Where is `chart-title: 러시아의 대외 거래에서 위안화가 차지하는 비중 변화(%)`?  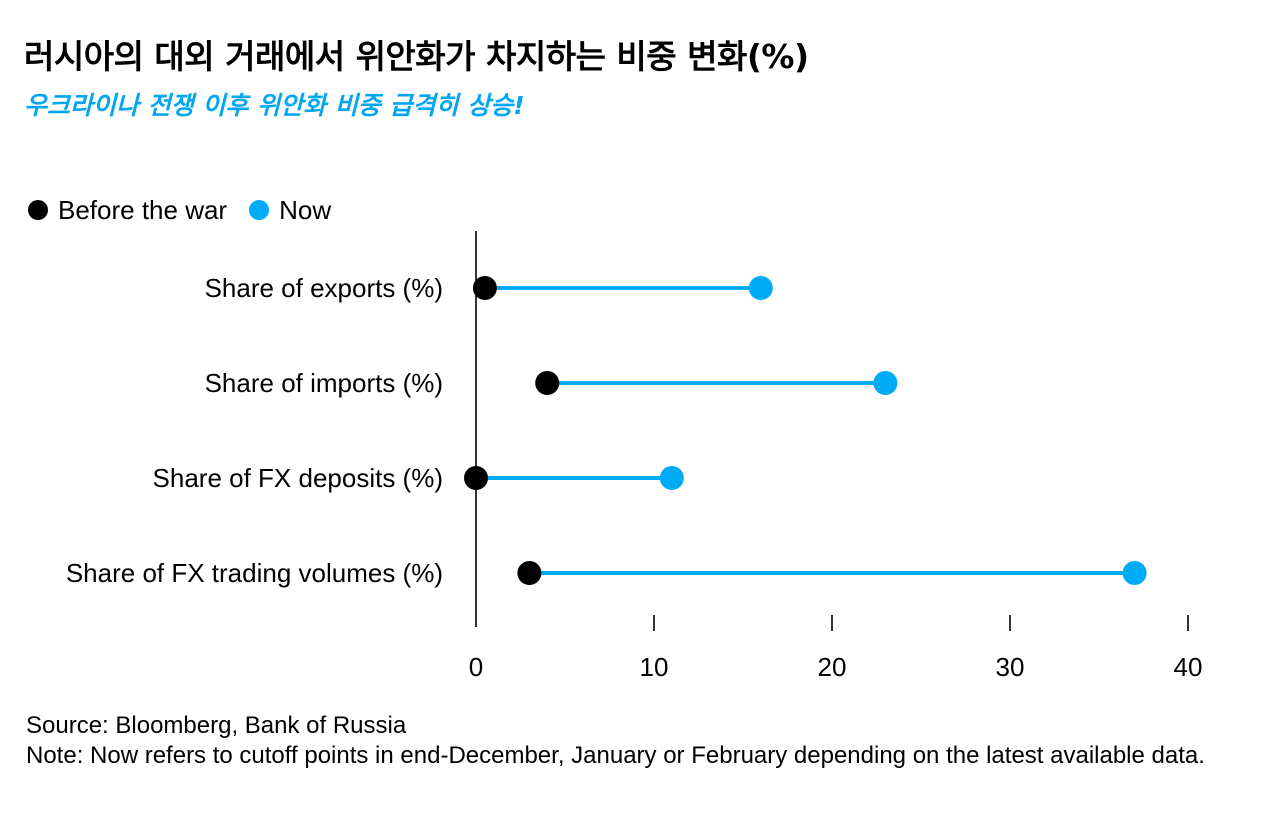 chart-title: 러시아의 대외 거래에서 위안화가 차지하는 비중 변화(%) is located at coordinates (416, 56).